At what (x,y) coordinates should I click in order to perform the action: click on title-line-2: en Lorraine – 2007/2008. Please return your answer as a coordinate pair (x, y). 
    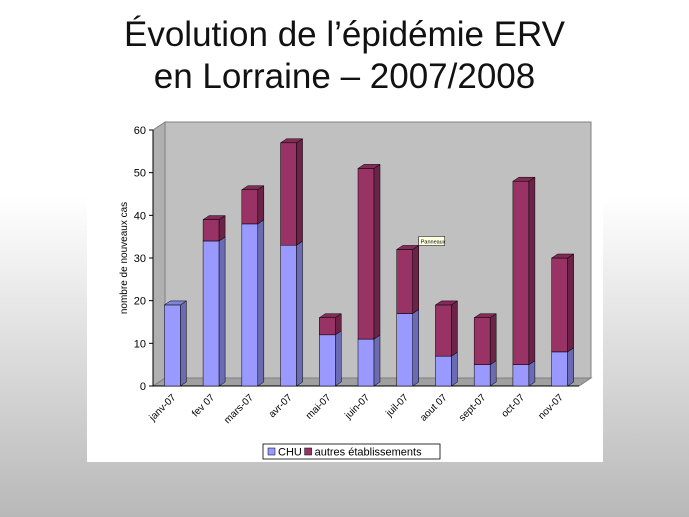
    Looking at the image, I should click on (344, 76).